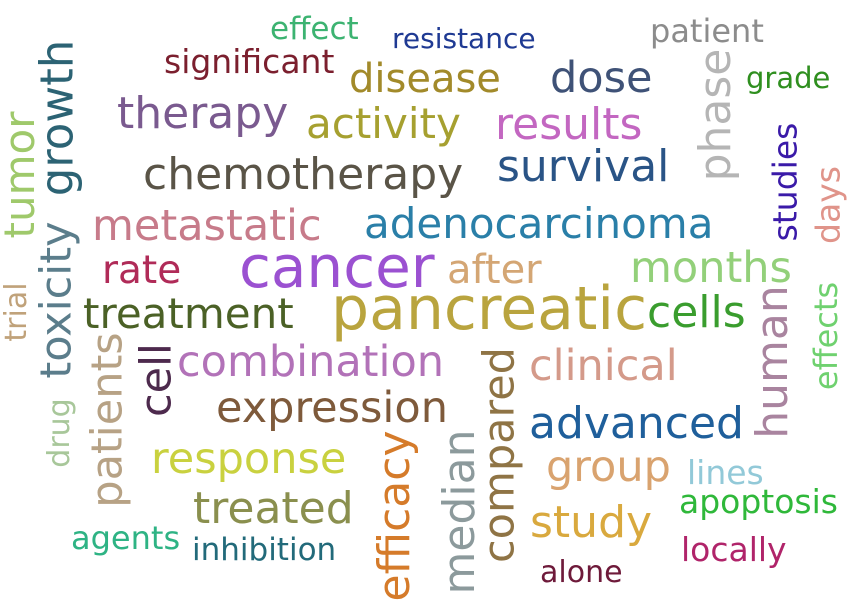 This screenshot has width=852, height=600. I want to click on word-studies: studies, so click(785, 182).